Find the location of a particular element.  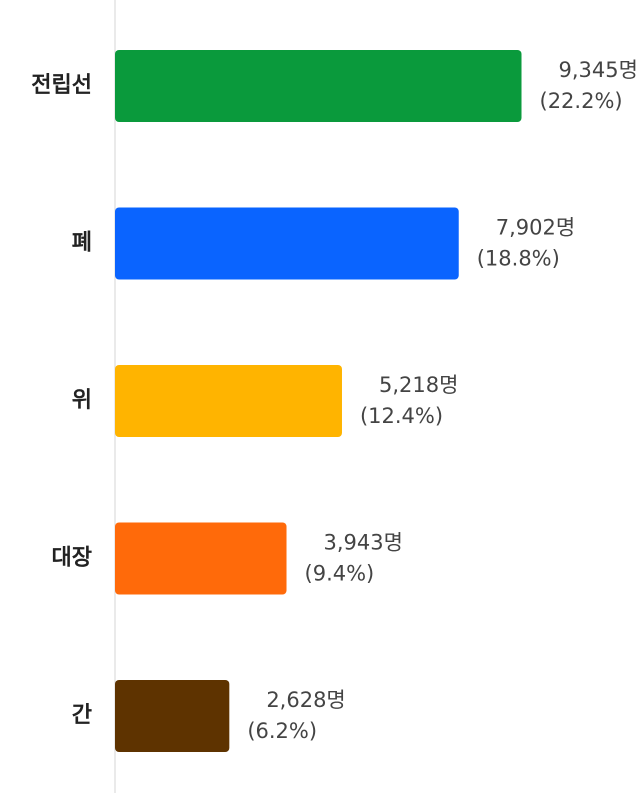

category-label: 간 is located at coordinates (82, 715).